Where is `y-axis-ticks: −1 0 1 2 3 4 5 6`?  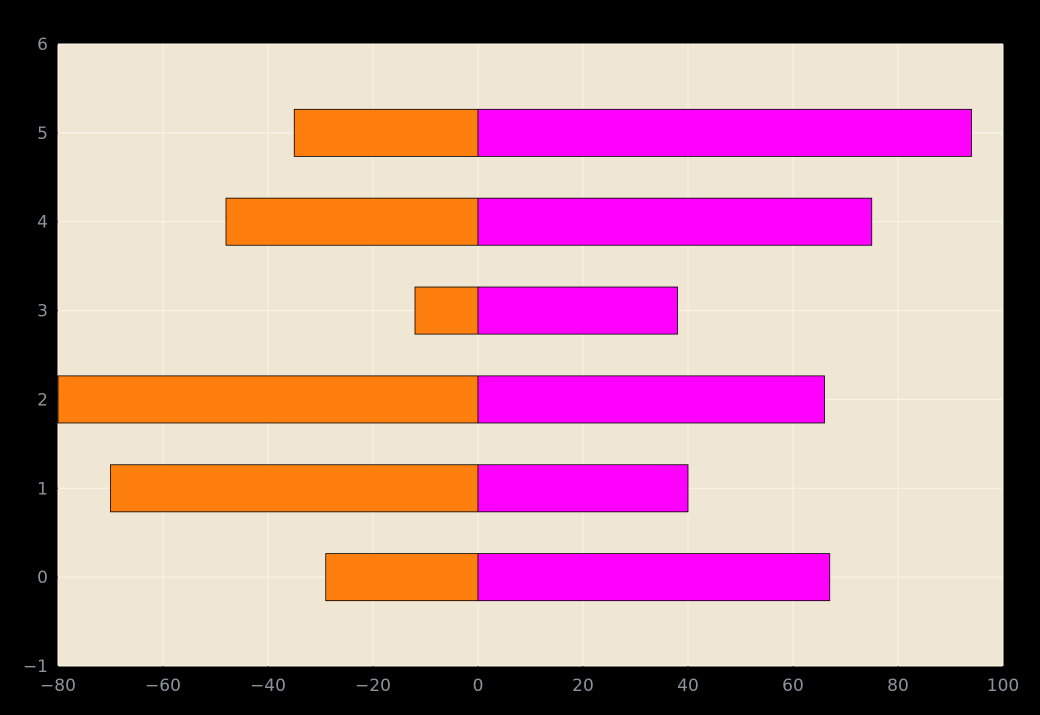 y-axis-ticks: −1 0 1 2 3 4 5 6 is located at coordinates (40, 356).